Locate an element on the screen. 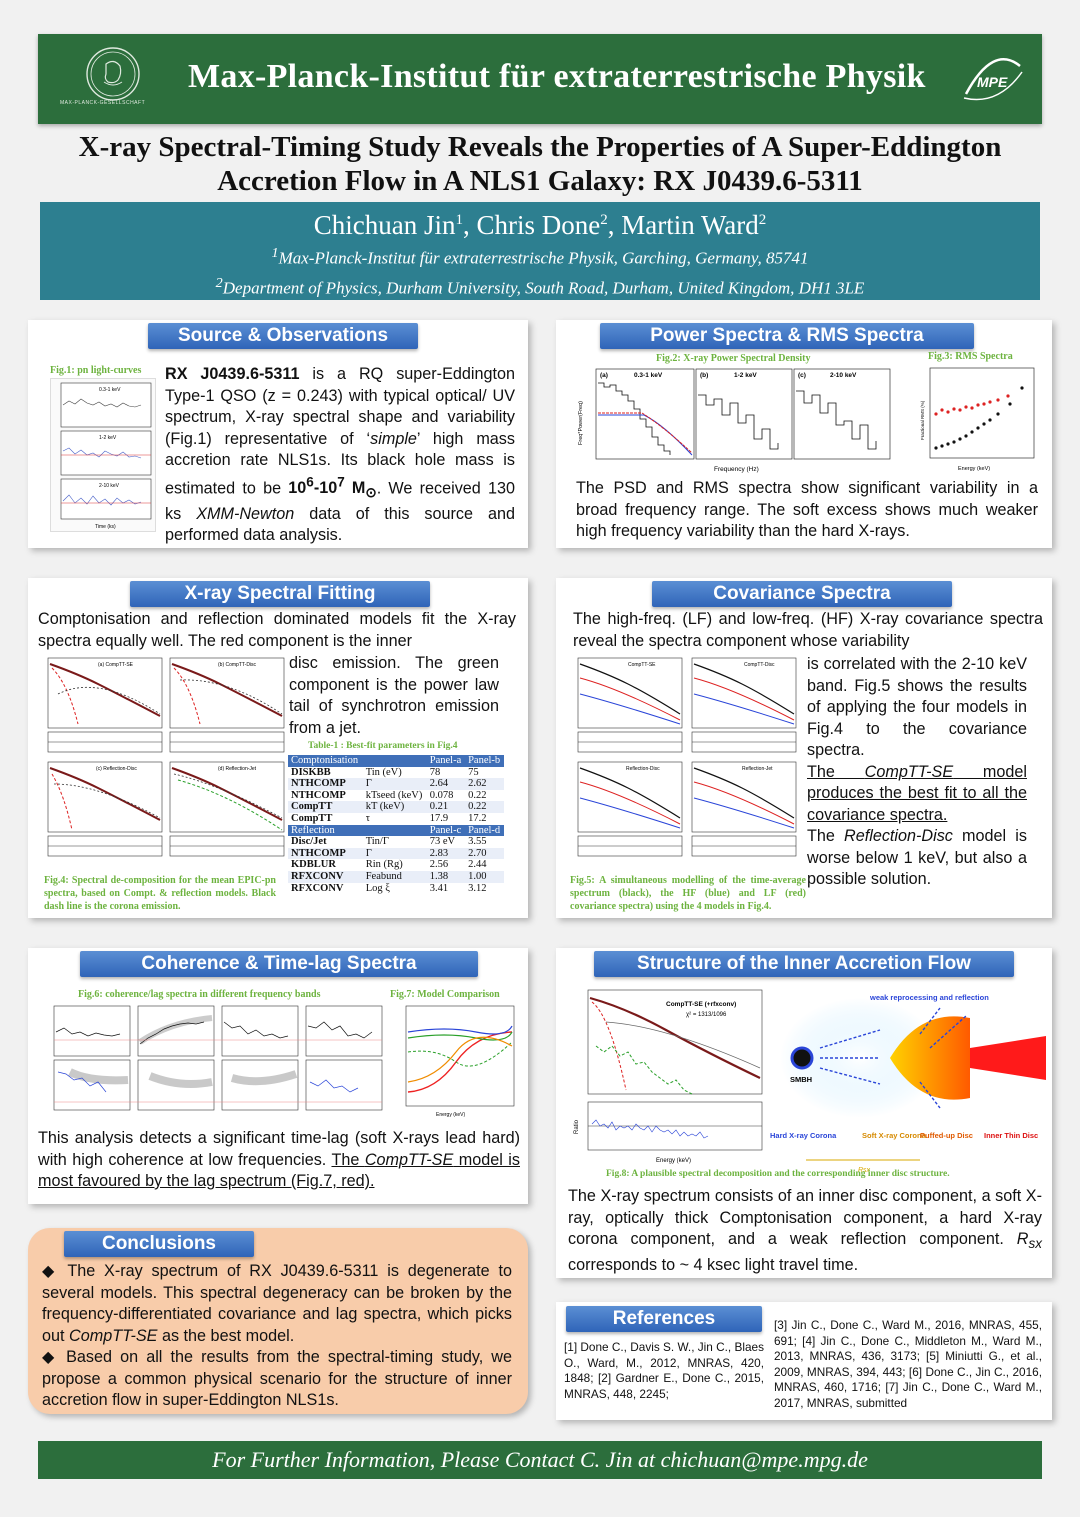 This screenshot has width=1080, height=1517. table1-cell: τ is located at coordinates (367, 818).